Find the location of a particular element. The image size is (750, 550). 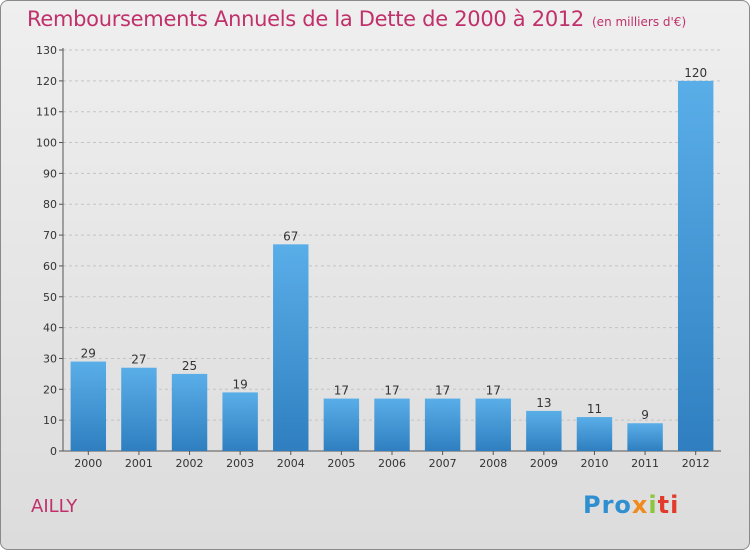

y-tick-label: 0 is located at coordinates (53, 451).